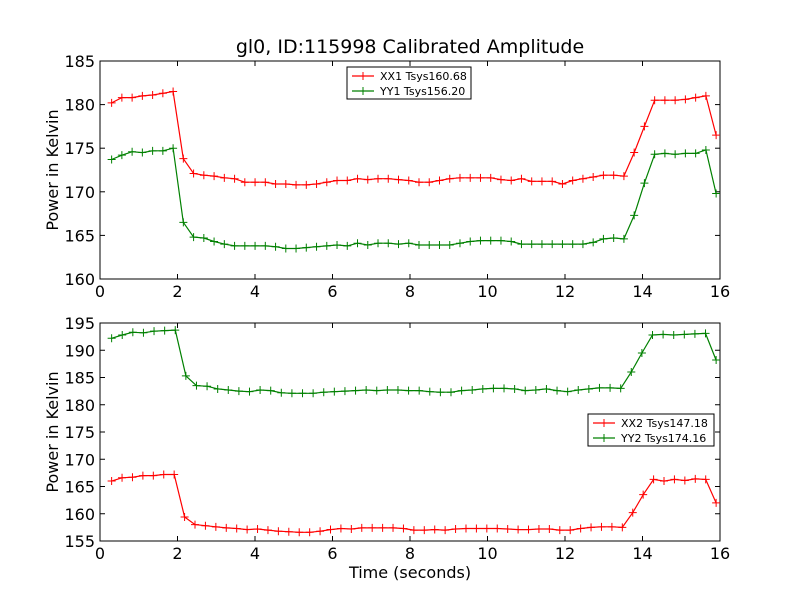 This screenshot has width=800, height=600. What do you see at coordinates (79, 192) in the screenshot?
I see `y-tick-label: 170` at bounding box center [79, 192].